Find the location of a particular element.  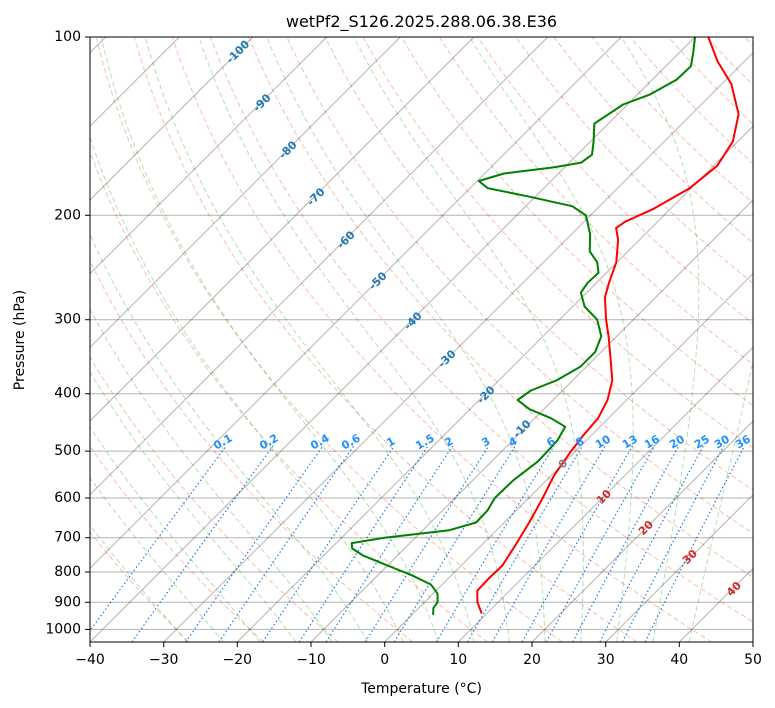

x-tick-label: 30 is located at coordinates (606, 660).